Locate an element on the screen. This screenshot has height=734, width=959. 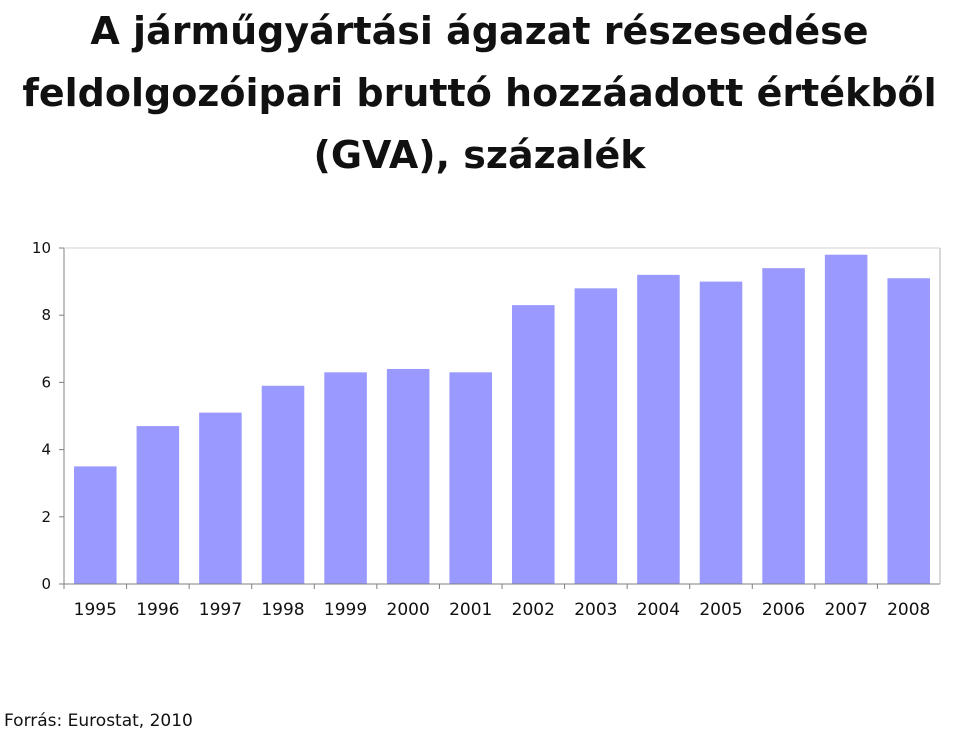
x-tick-label-2008: 2008 is located at coordinates (908, 610).